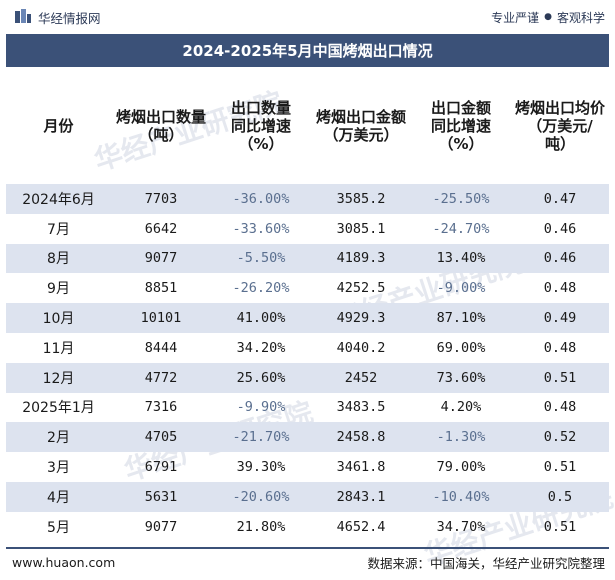 The image size is (615, 580). I want to click on cell-amount: 4189.3, so click(361, 258).